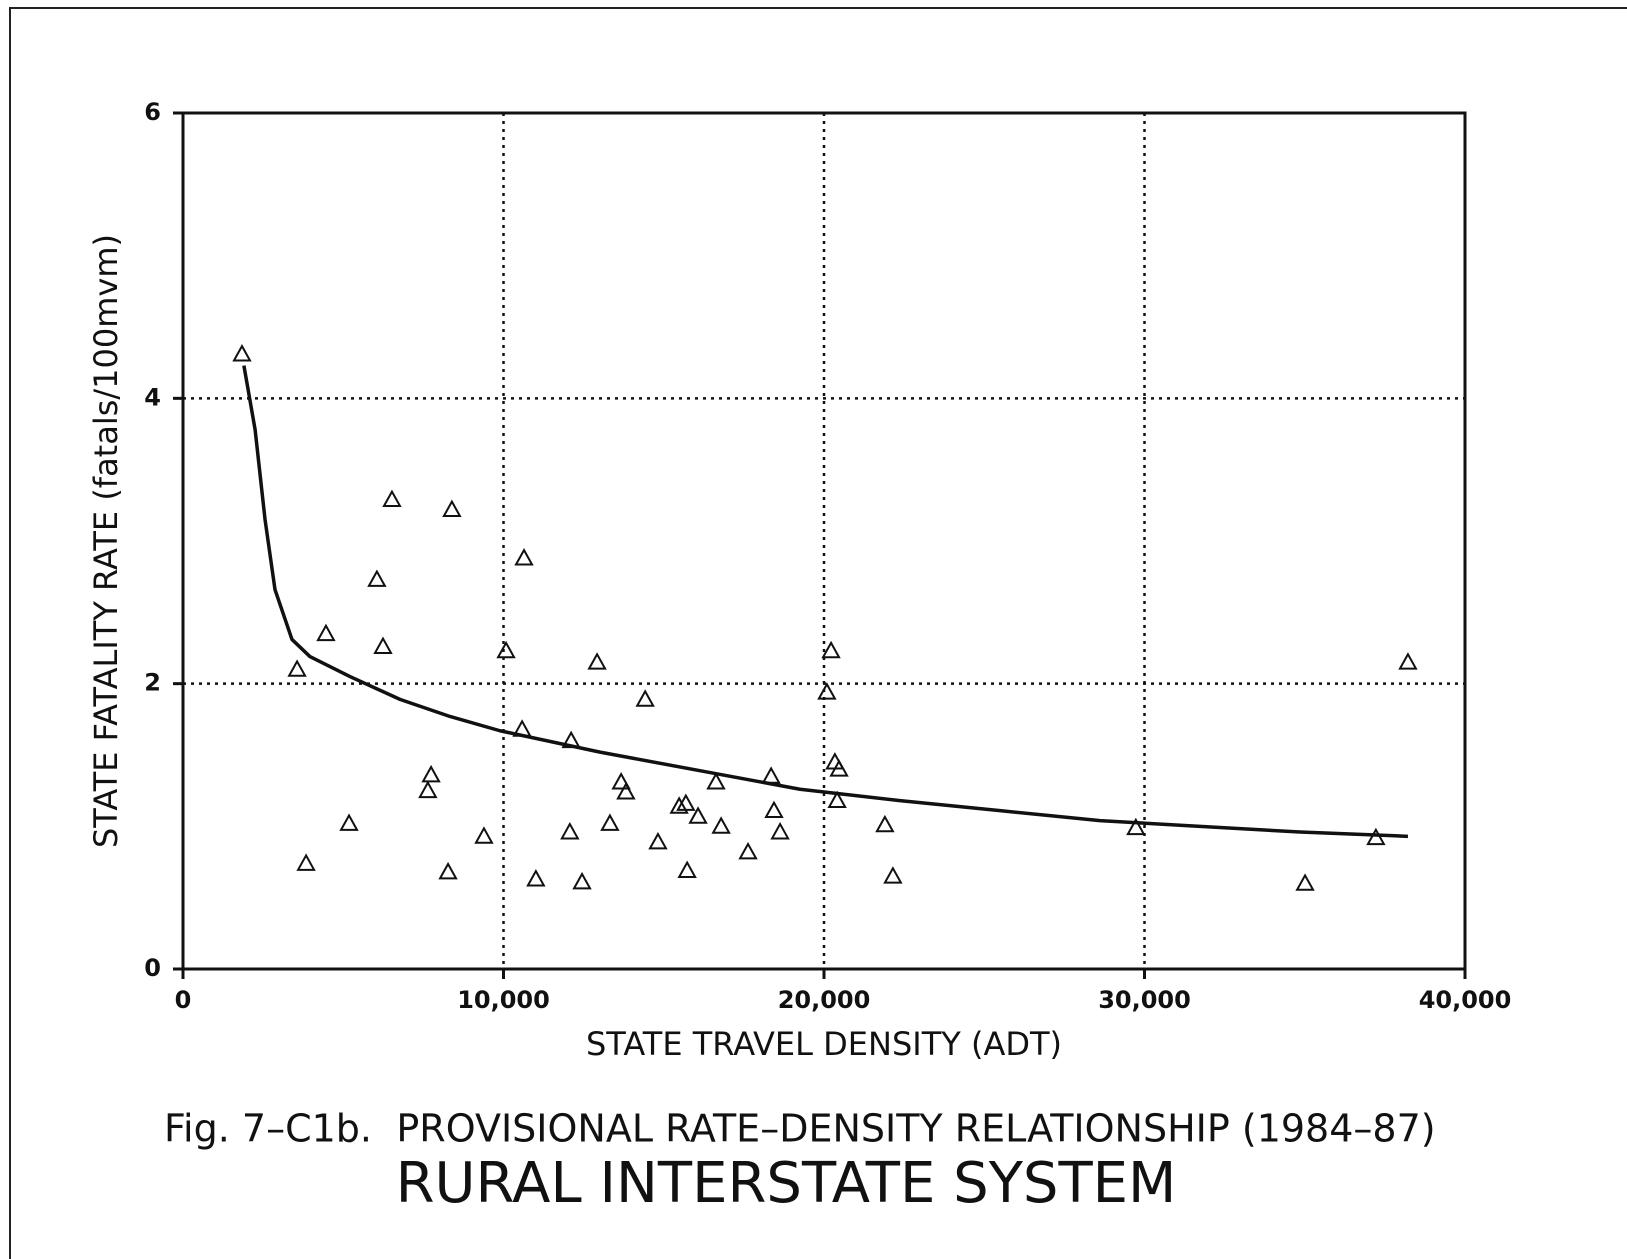  Describe the element at coordinates (152, 397) in the screenshot. I see `y-tick-label: 4` at that location.